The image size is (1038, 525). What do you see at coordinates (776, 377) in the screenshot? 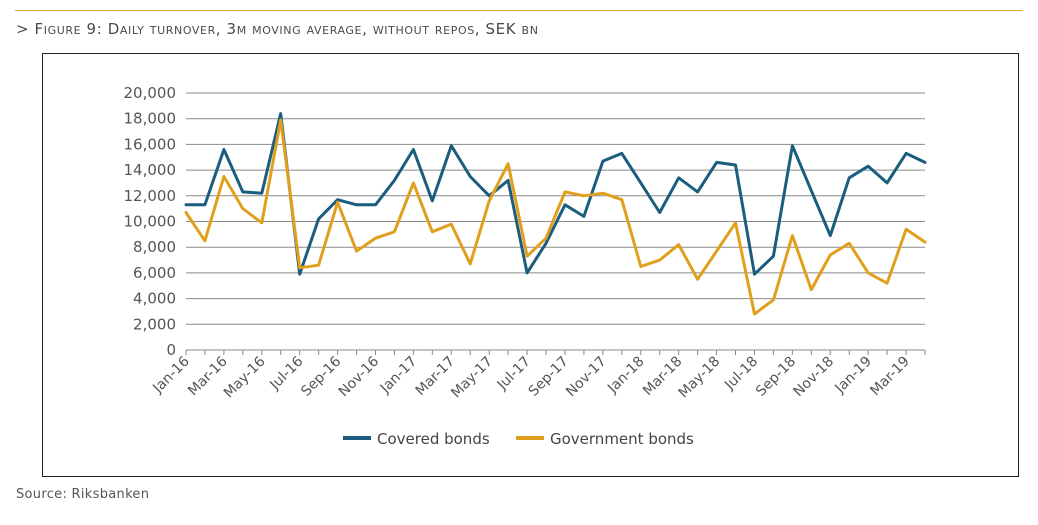
I see `x-tick-label: Sep-18` at bounding box center [776, 377].